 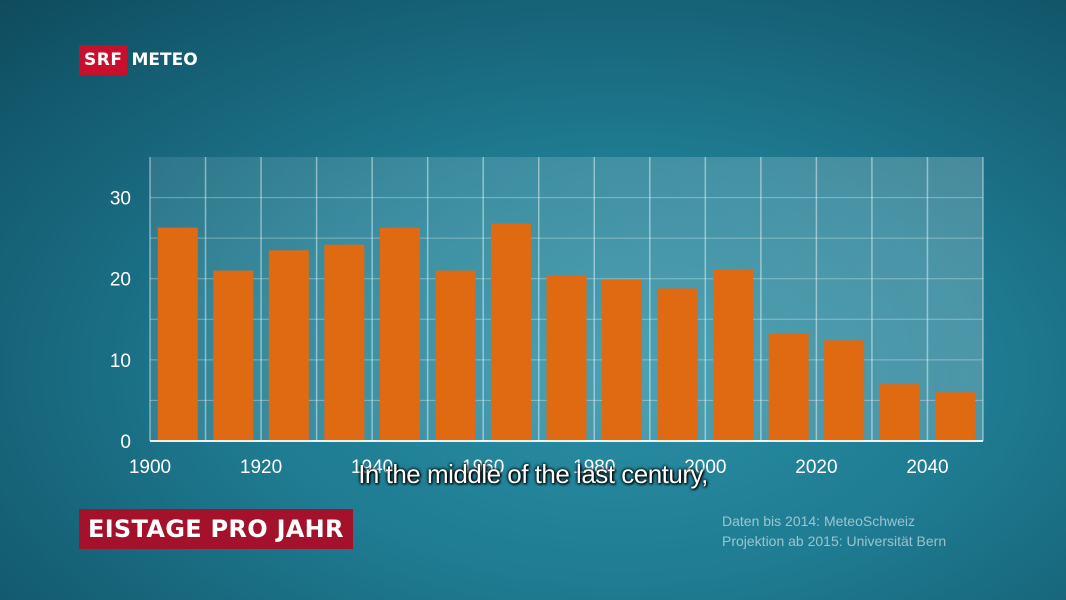 I want to click on x-tick-label: 1940, so click(x=372, y=467).